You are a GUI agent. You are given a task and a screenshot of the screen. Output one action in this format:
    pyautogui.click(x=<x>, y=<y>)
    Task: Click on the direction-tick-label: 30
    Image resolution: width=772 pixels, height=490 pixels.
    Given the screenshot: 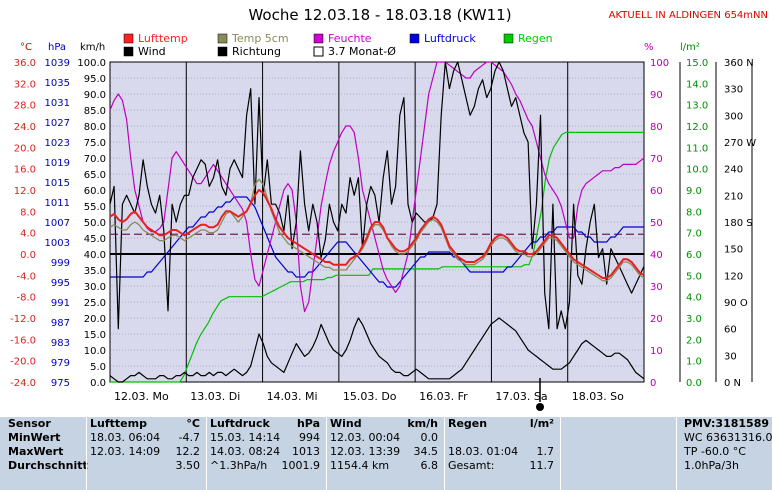 What is the action you would take?
    pyautogui.click(x=730, y=356)
    